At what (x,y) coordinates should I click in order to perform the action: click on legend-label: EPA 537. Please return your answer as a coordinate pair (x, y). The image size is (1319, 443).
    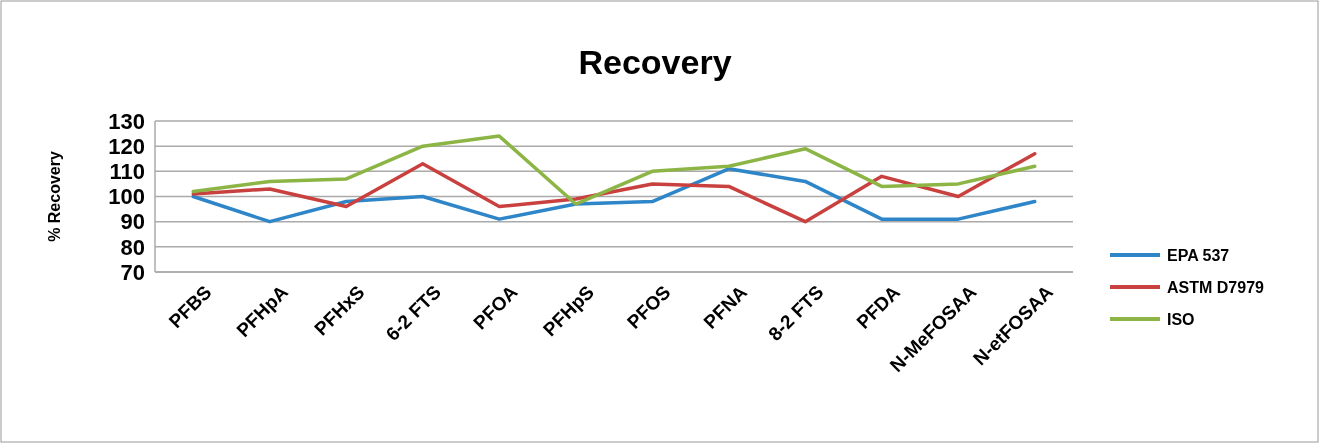
    Looking at the image, I should click on (1198, 255).